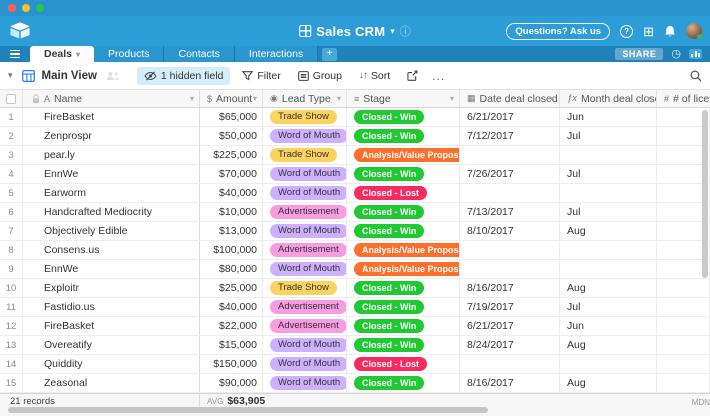  I want to click on cell-date-closed: 8/16/2017, so click(510, 288).